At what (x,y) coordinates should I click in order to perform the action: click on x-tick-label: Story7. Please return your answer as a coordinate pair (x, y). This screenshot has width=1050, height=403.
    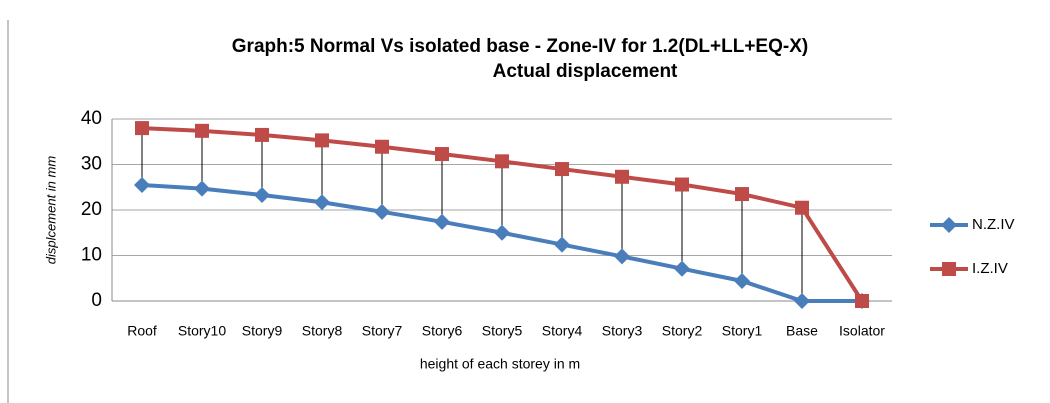
    Looking at the image, I should click on (382, 331).